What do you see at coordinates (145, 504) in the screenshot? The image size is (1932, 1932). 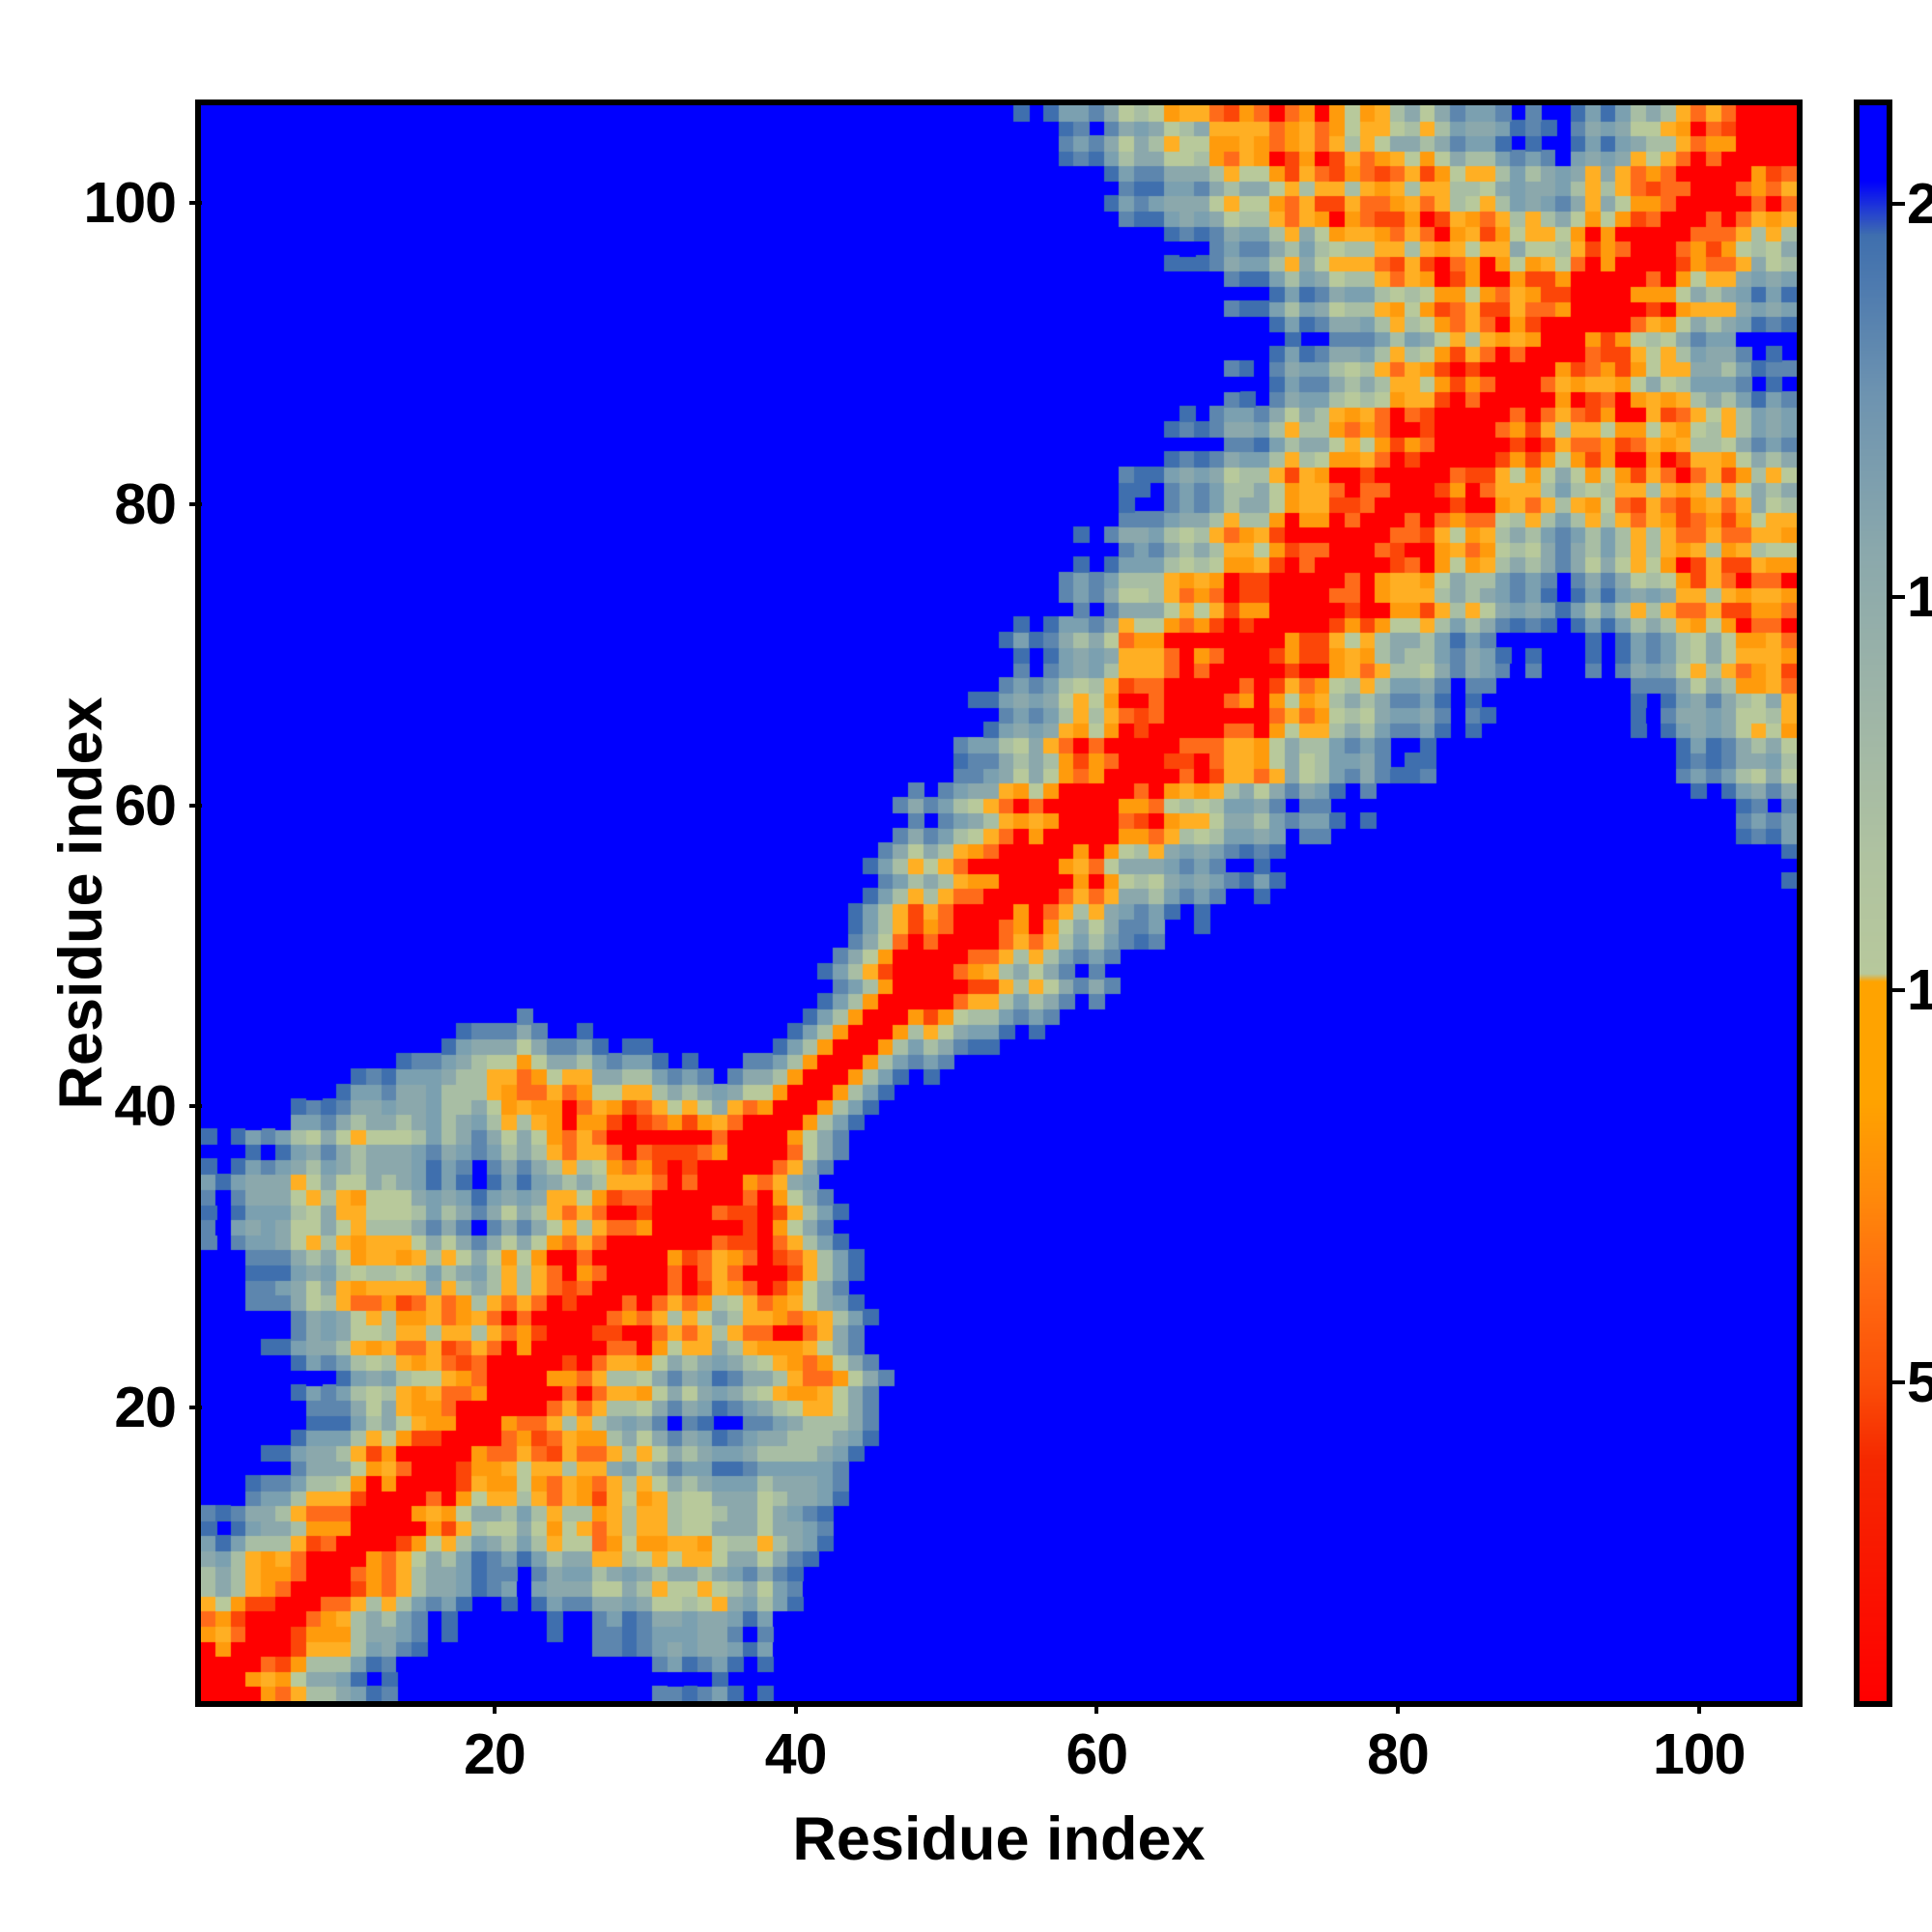 I see `y-ticklabel-80: 80` at bounding box center [145, 504].